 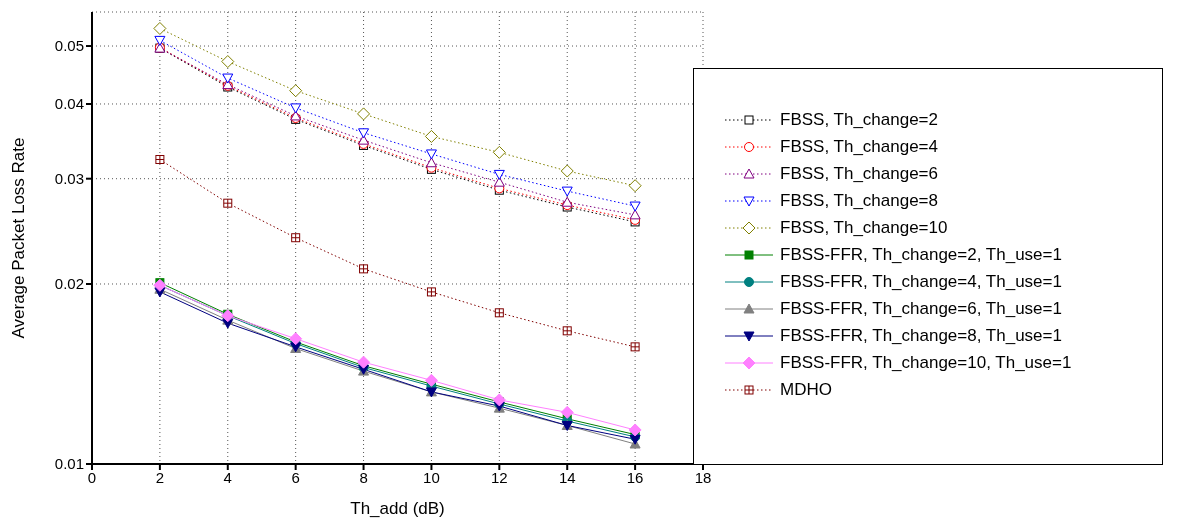 I want to click on y-tick-label: 0.01, so click(x=69, y=464).